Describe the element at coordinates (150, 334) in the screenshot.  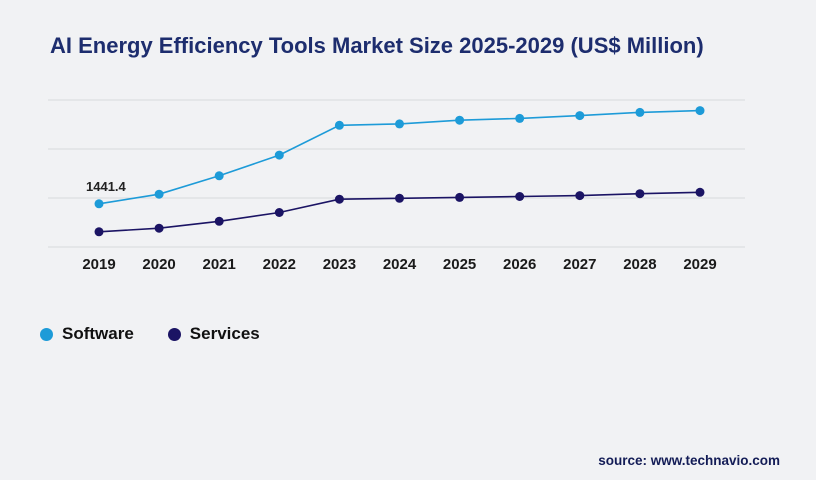
I see `chart-legend: Software Services` at that location.